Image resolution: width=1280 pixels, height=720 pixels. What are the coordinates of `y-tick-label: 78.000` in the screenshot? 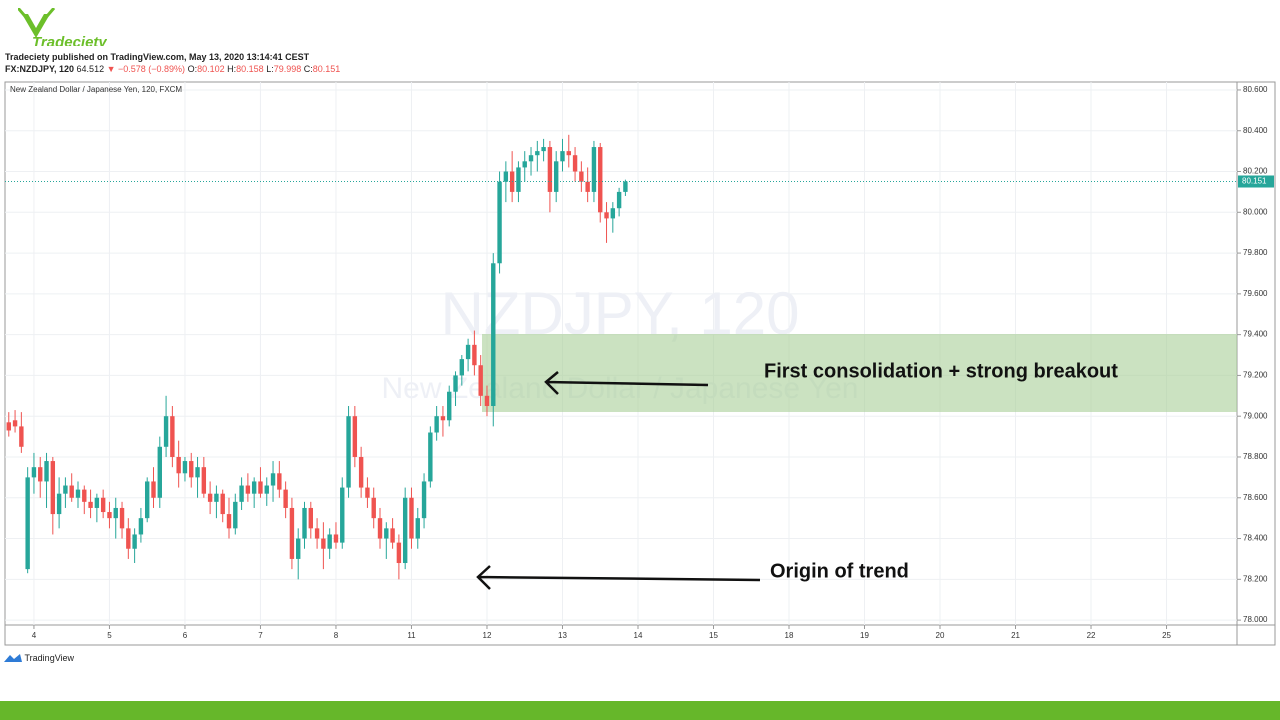 It's located at (1255, 619).